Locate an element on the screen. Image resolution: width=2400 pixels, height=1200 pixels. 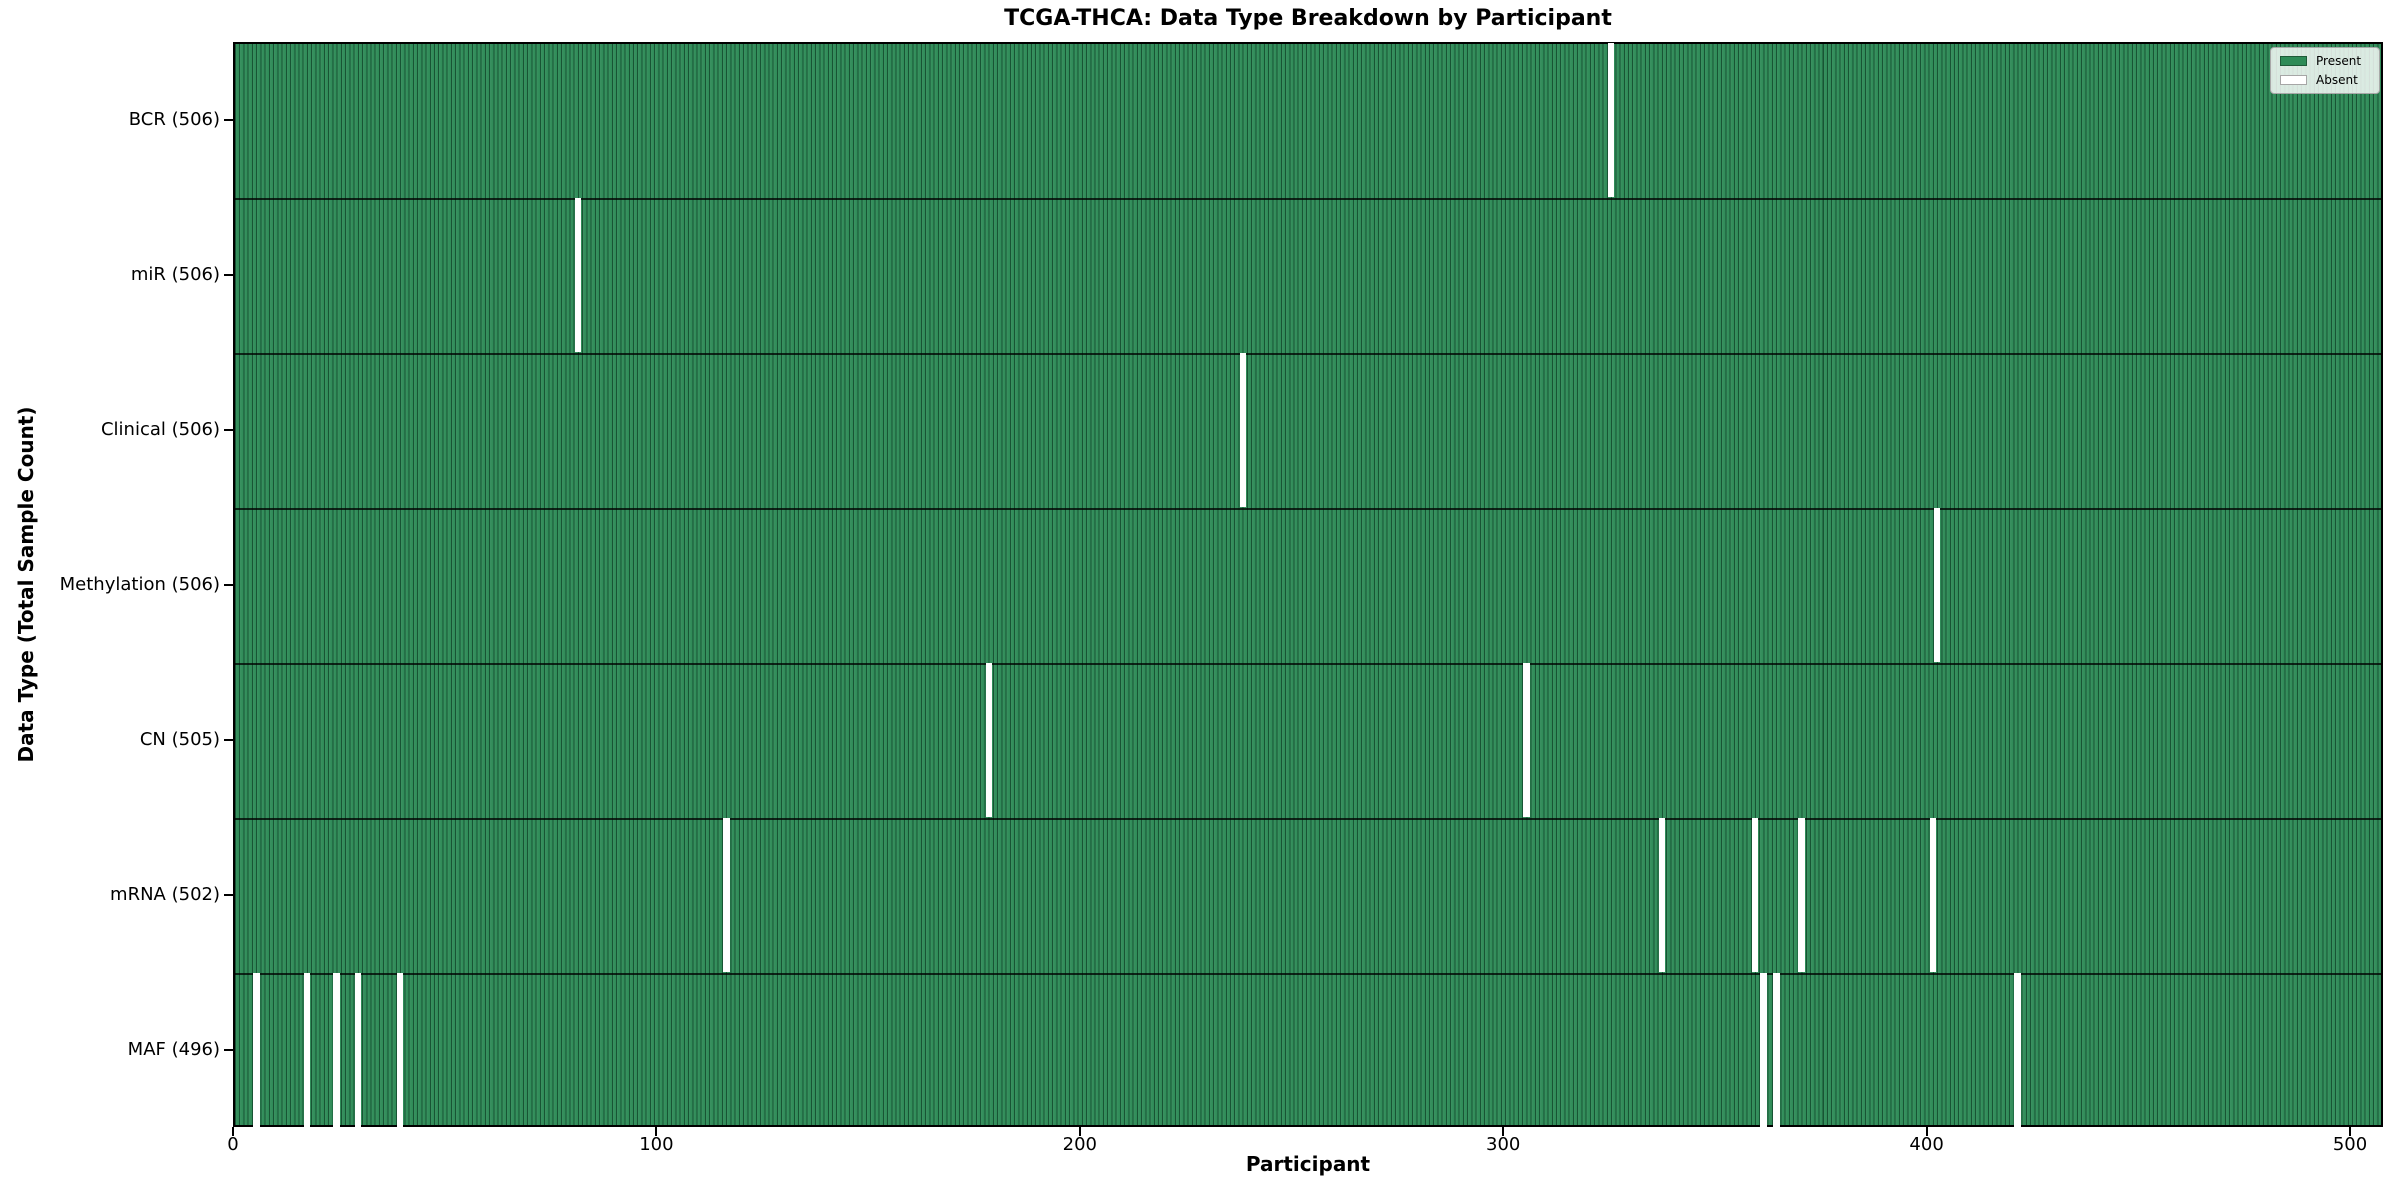
legend-label: Present is located at coordinates (2339, 61).